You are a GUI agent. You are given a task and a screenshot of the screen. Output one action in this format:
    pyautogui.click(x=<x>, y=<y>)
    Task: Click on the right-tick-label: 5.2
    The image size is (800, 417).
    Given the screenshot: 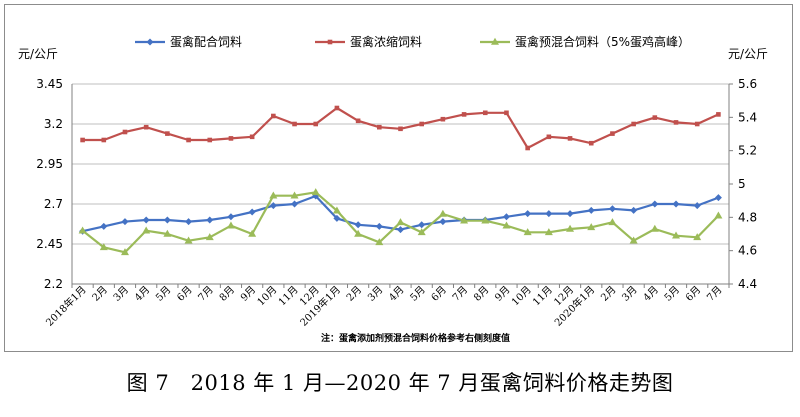 What is the action you would take?
    pyautogui.click(x=747, y=151)
    